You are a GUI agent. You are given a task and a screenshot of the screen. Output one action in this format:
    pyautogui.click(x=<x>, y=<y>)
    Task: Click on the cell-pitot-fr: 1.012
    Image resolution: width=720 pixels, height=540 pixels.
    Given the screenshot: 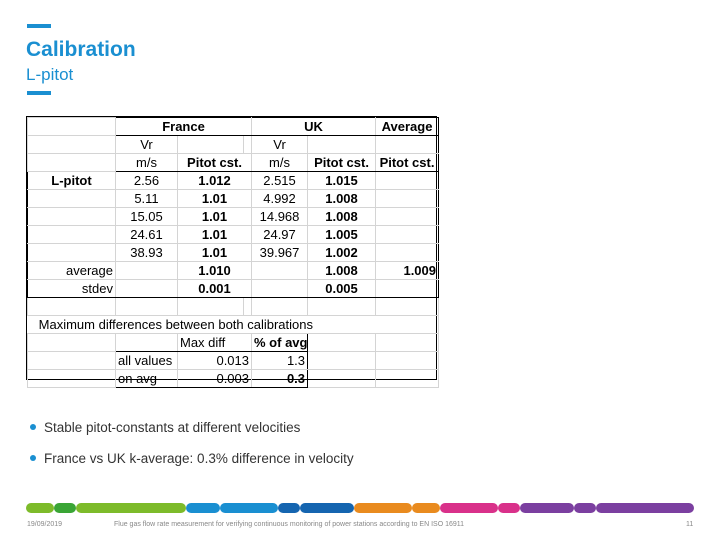 What is the action you would take?
    pyautogui.click(x=214, y=180)
    